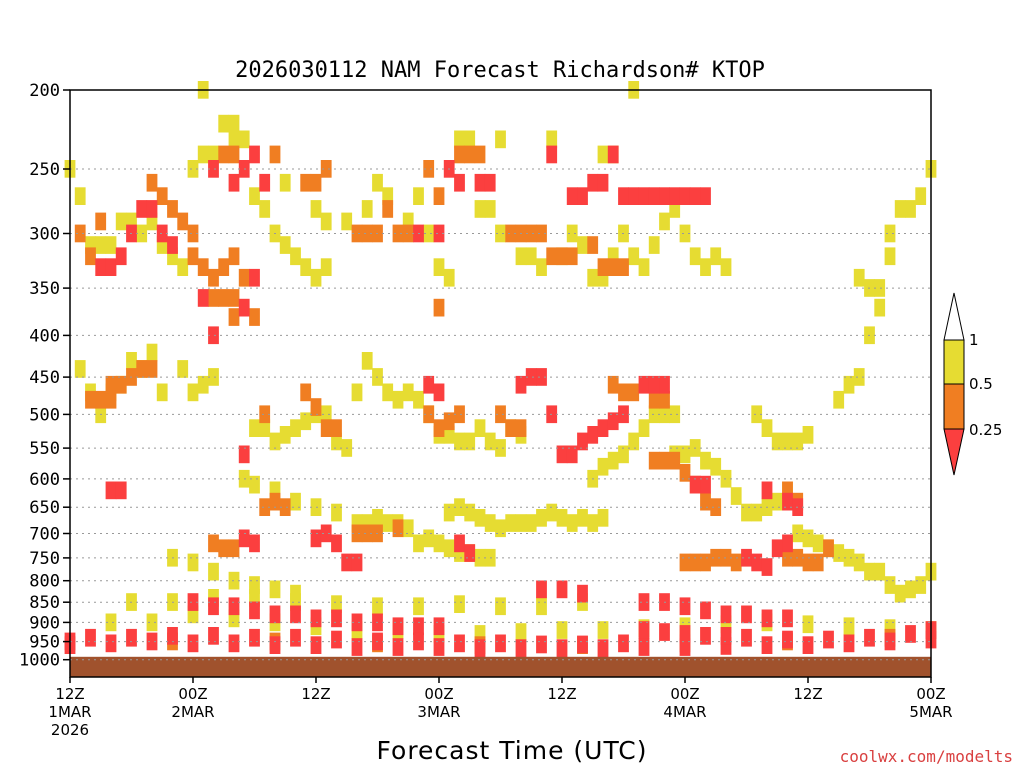 The height and width of the screenshot is (768, 1024). What do you see at coordinates (438, 712) in the screenshot?
I see `x-tick-label: 3MAR` at bounding box center [438, 712].